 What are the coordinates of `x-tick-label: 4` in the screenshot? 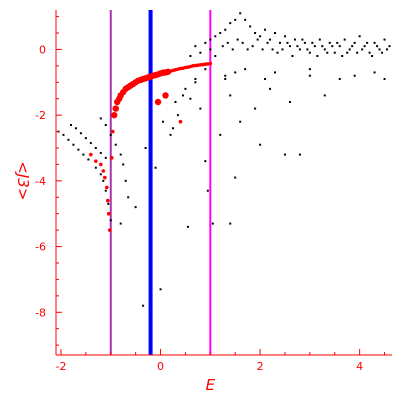 It's located at (359, 366).